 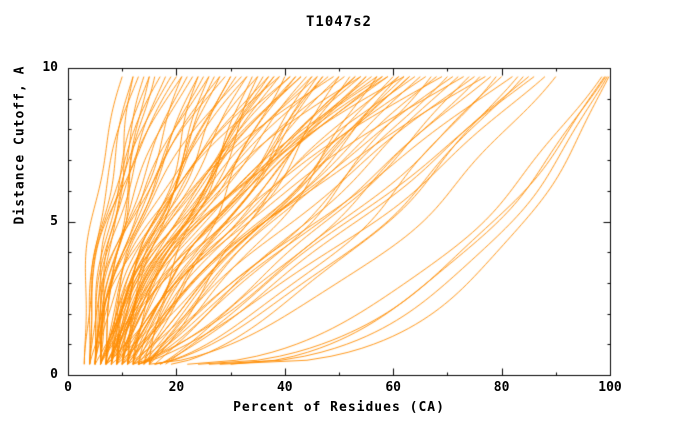 I want to click on x-tick-label: 100, so click(x=610, y=387).